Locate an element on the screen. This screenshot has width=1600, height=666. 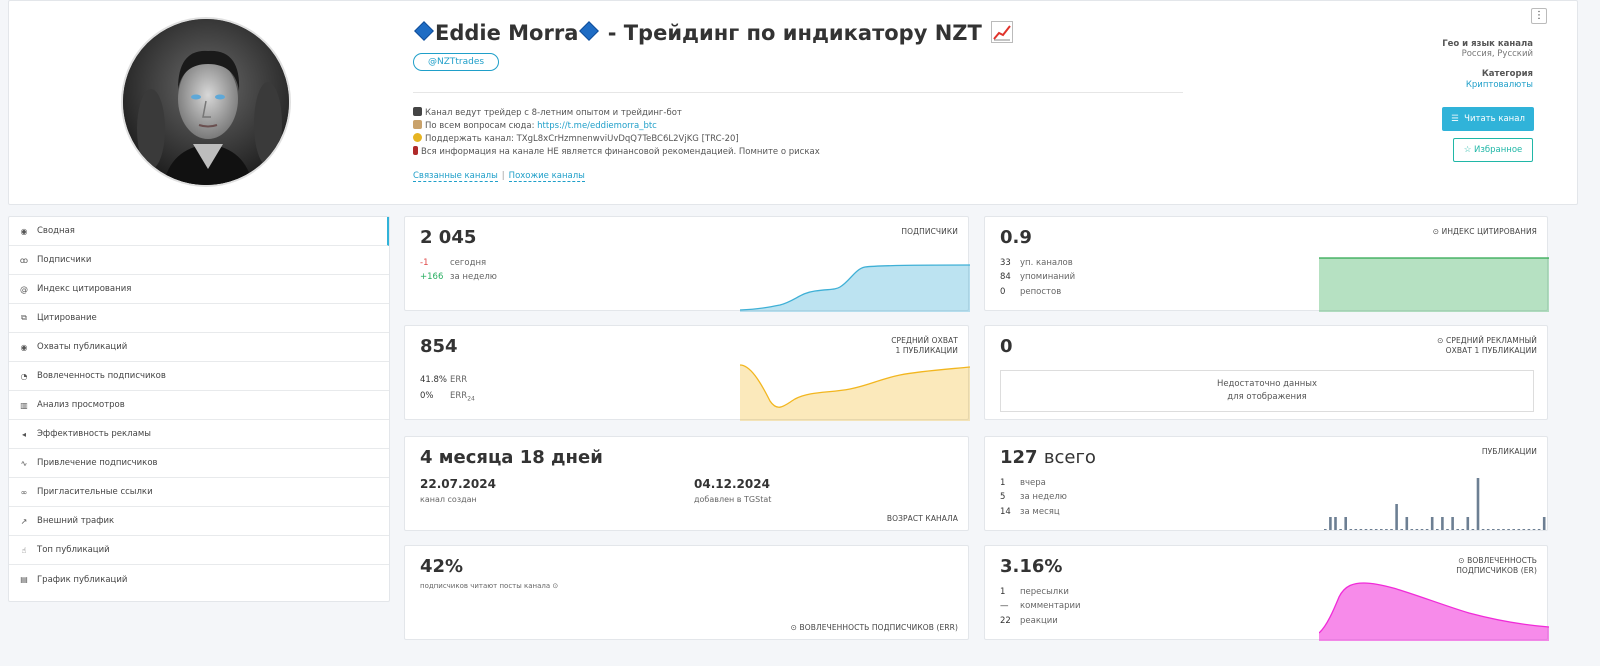
sidebar-item: ◂ Эффективность рекламы is located at coordinates (199, 434).